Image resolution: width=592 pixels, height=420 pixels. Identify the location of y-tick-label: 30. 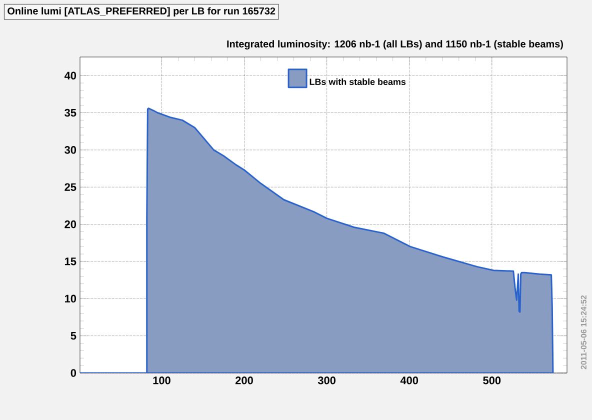
(70, 150).